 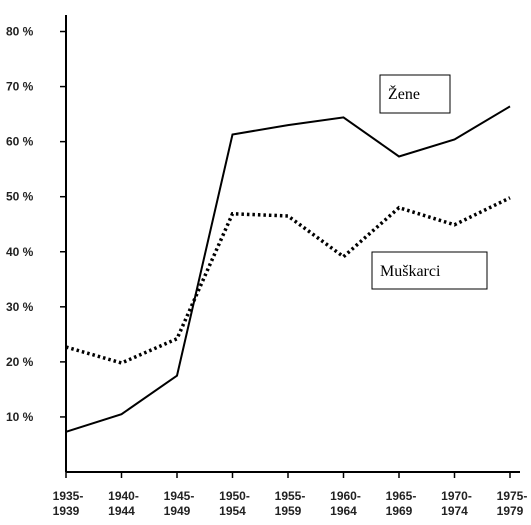 I want to click on x-tick-label: 1935-1939, so click(x=68, y=503).